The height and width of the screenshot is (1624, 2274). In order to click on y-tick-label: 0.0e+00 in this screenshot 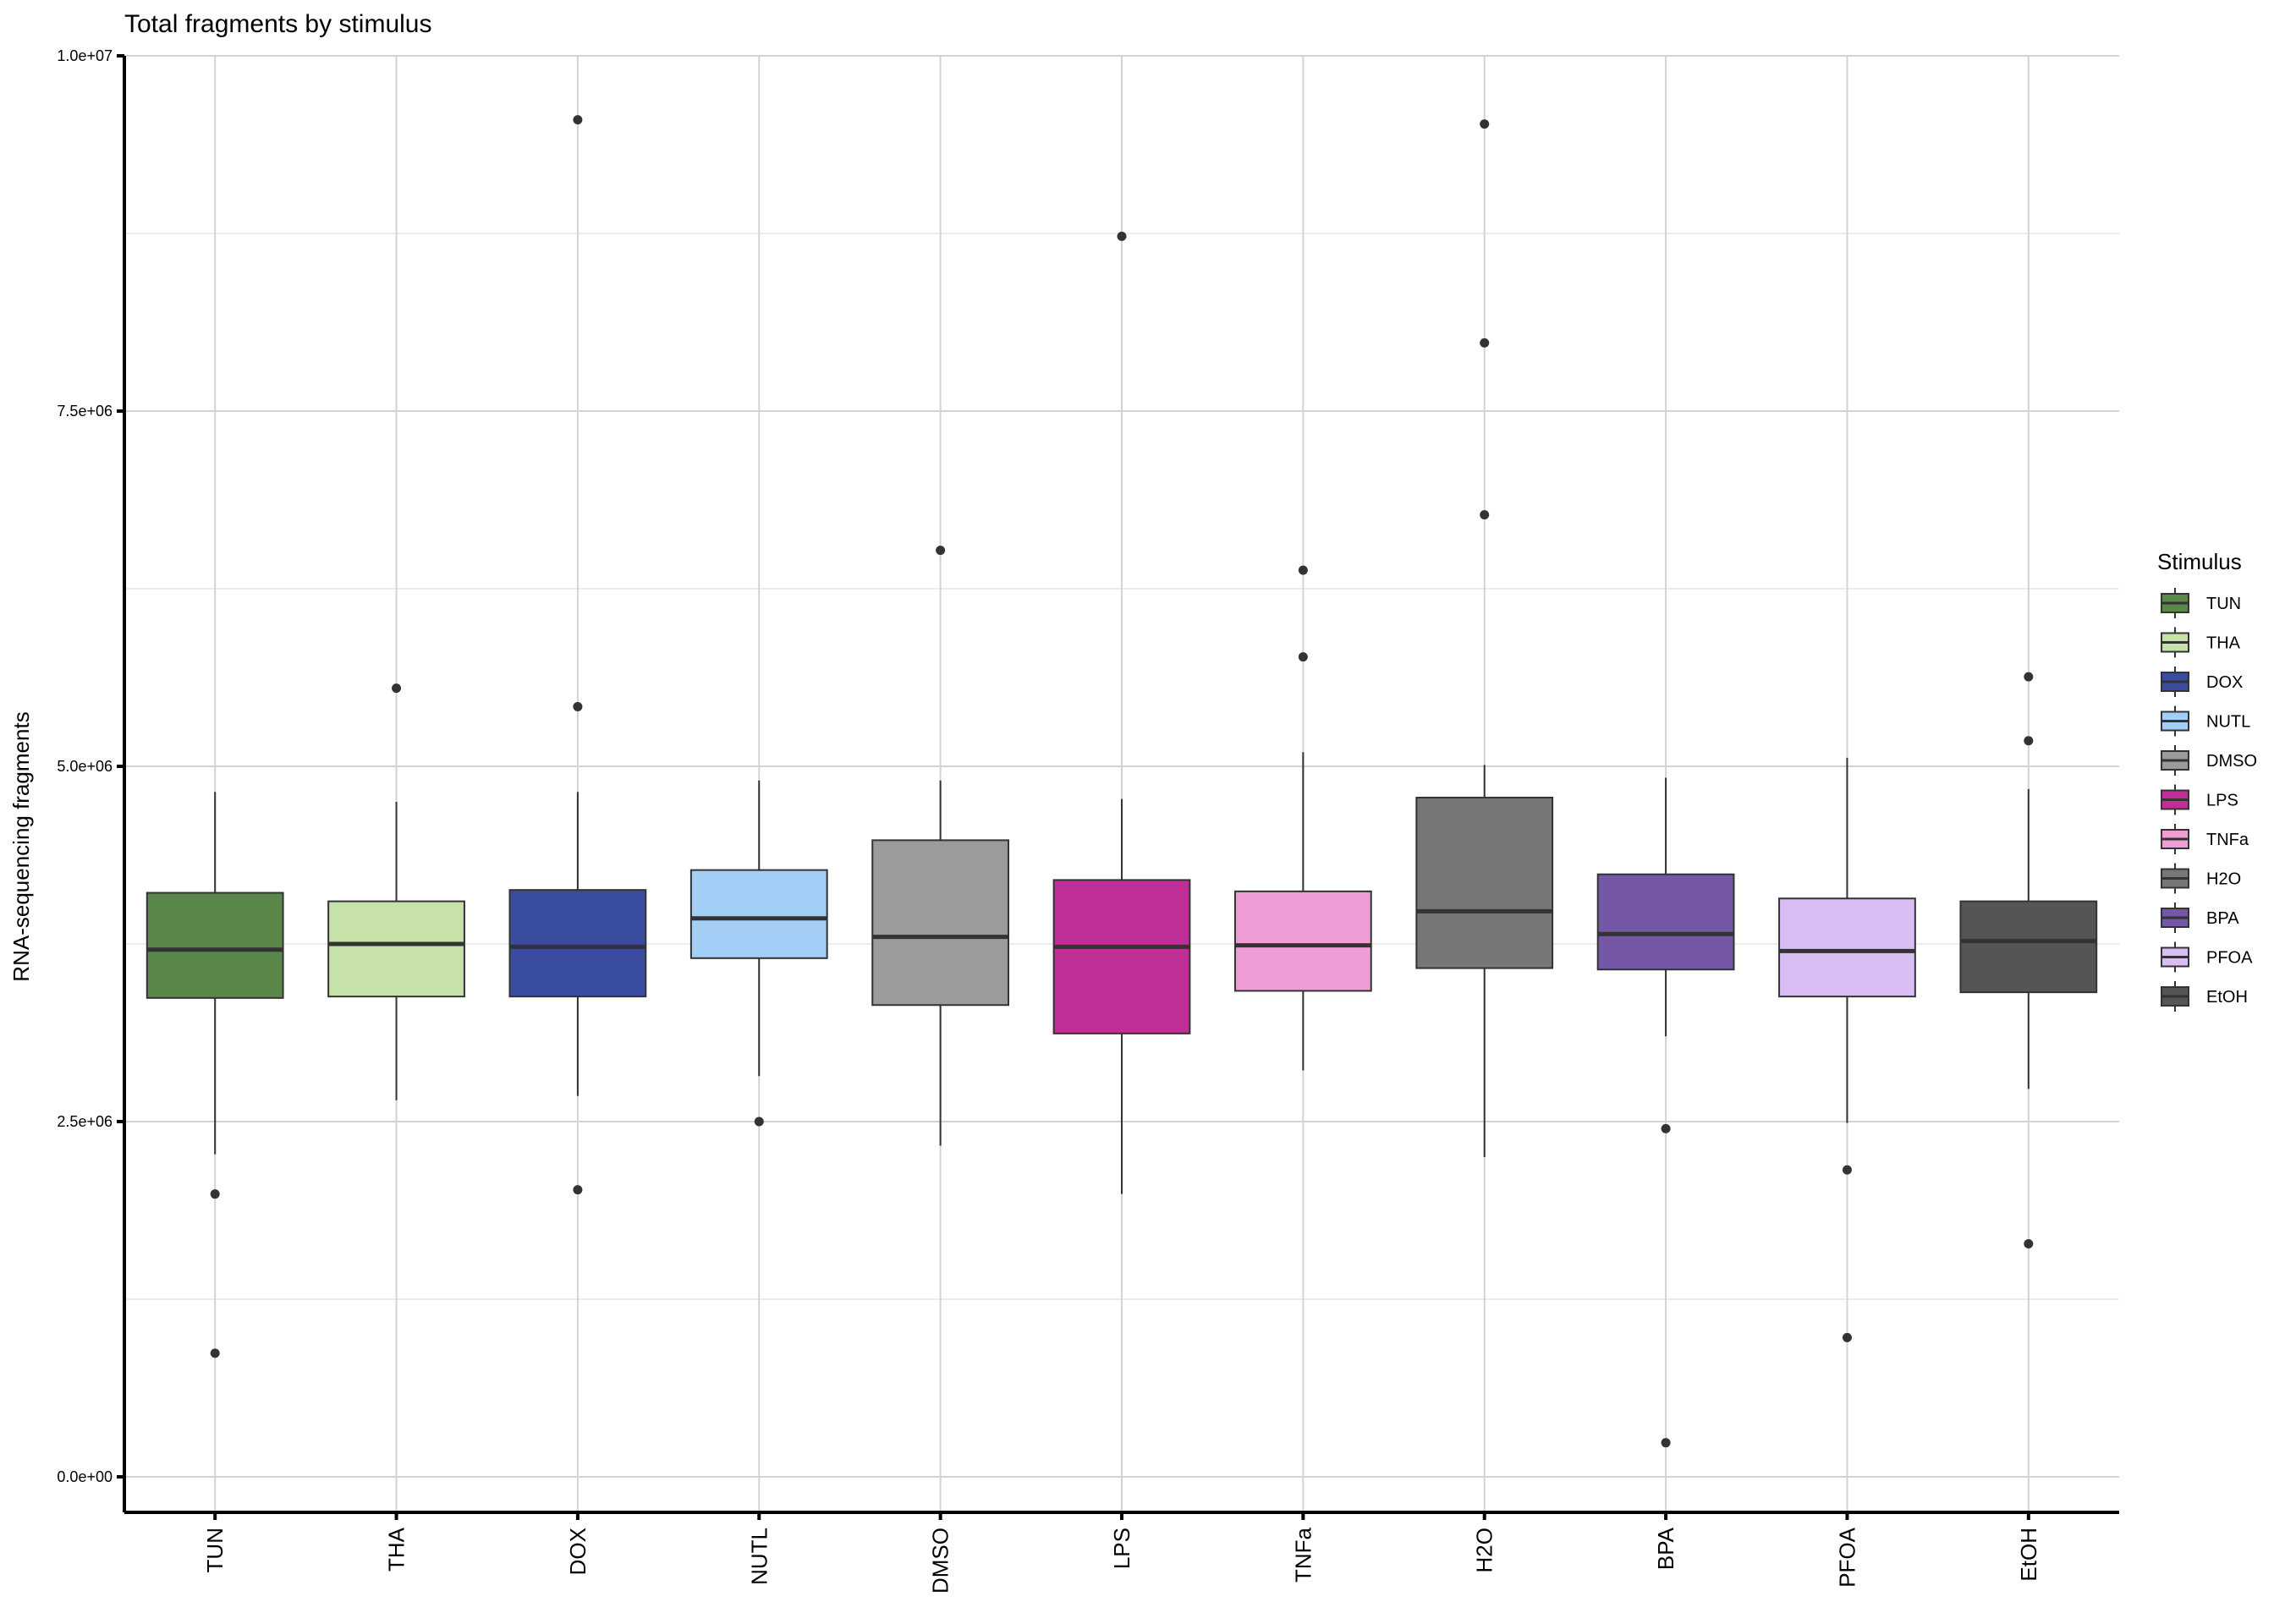, I will do `click(85, 1477)`.